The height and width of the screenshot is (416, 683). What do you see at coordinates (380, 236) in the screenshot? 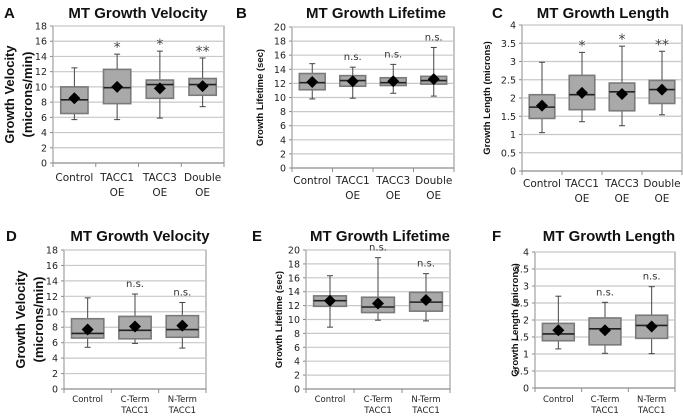
I see `chart-title: MT Growth Lifetime` at bounding box center [380, 236].